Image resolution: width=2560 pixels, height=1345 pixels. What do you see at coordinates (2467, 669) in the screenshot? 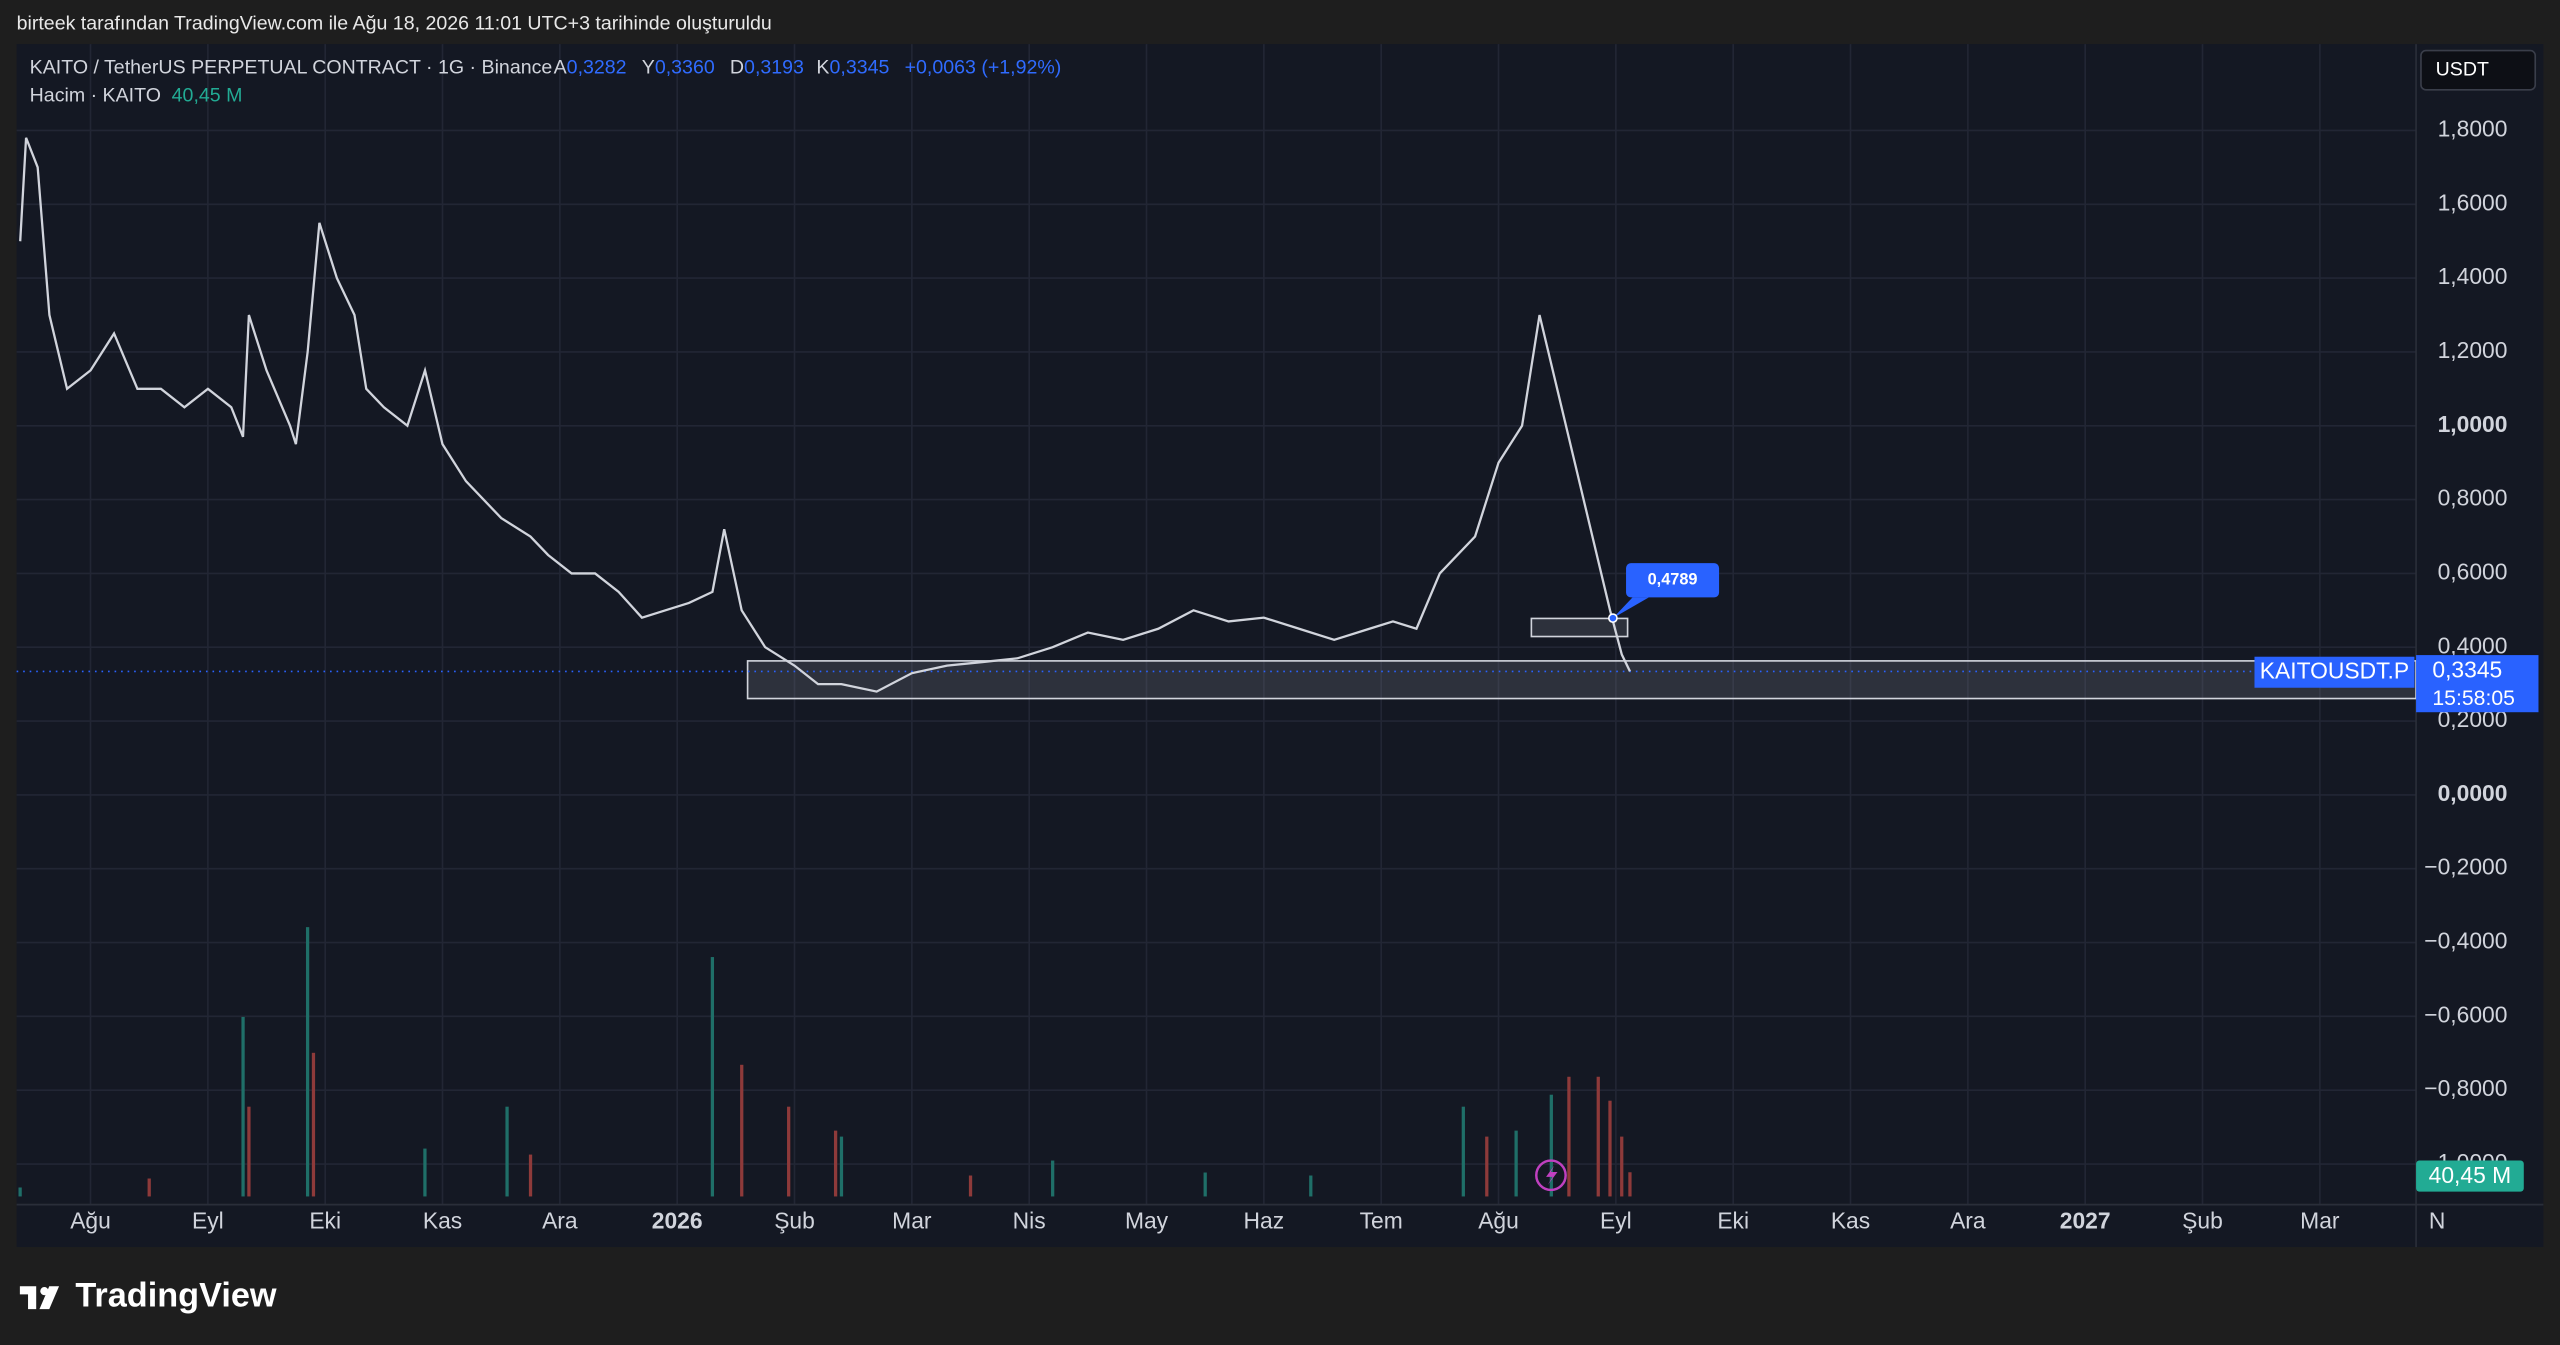
I see `price-tag-label: 0,3345` at bounding box center [2467, 669].